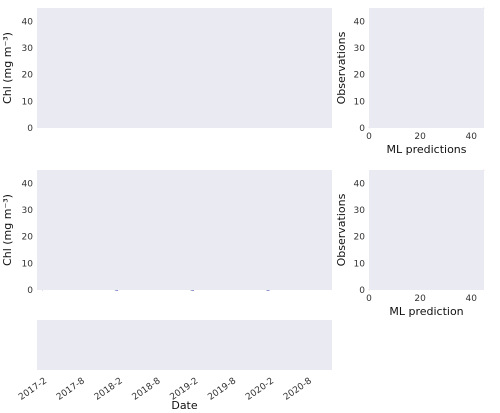 This screenshot has height=413, width=500. What do you see at coordinates (222, 389) in the screenshot?
I see `x-tick-label: 2019-8` at bounding box center [222, 389].